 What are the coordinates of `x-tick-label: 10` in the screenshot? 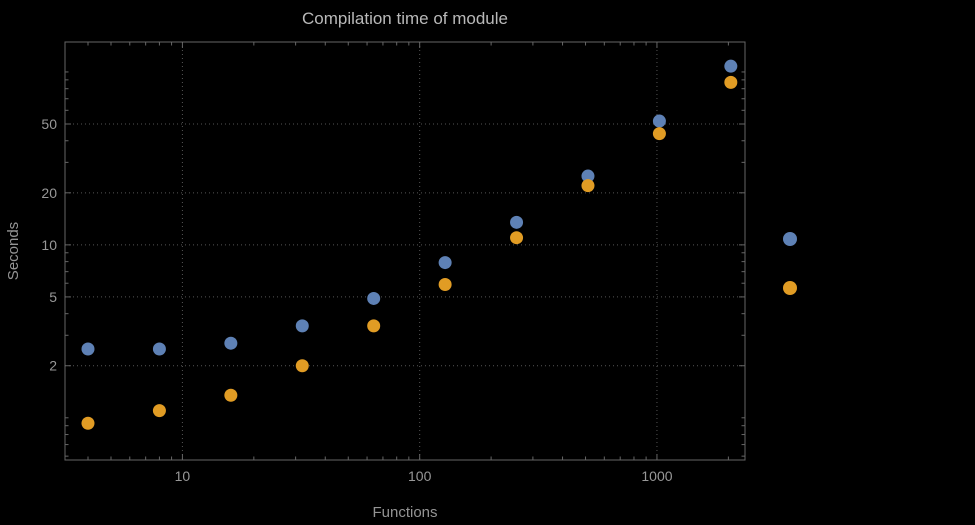 It's located at (183, 476).